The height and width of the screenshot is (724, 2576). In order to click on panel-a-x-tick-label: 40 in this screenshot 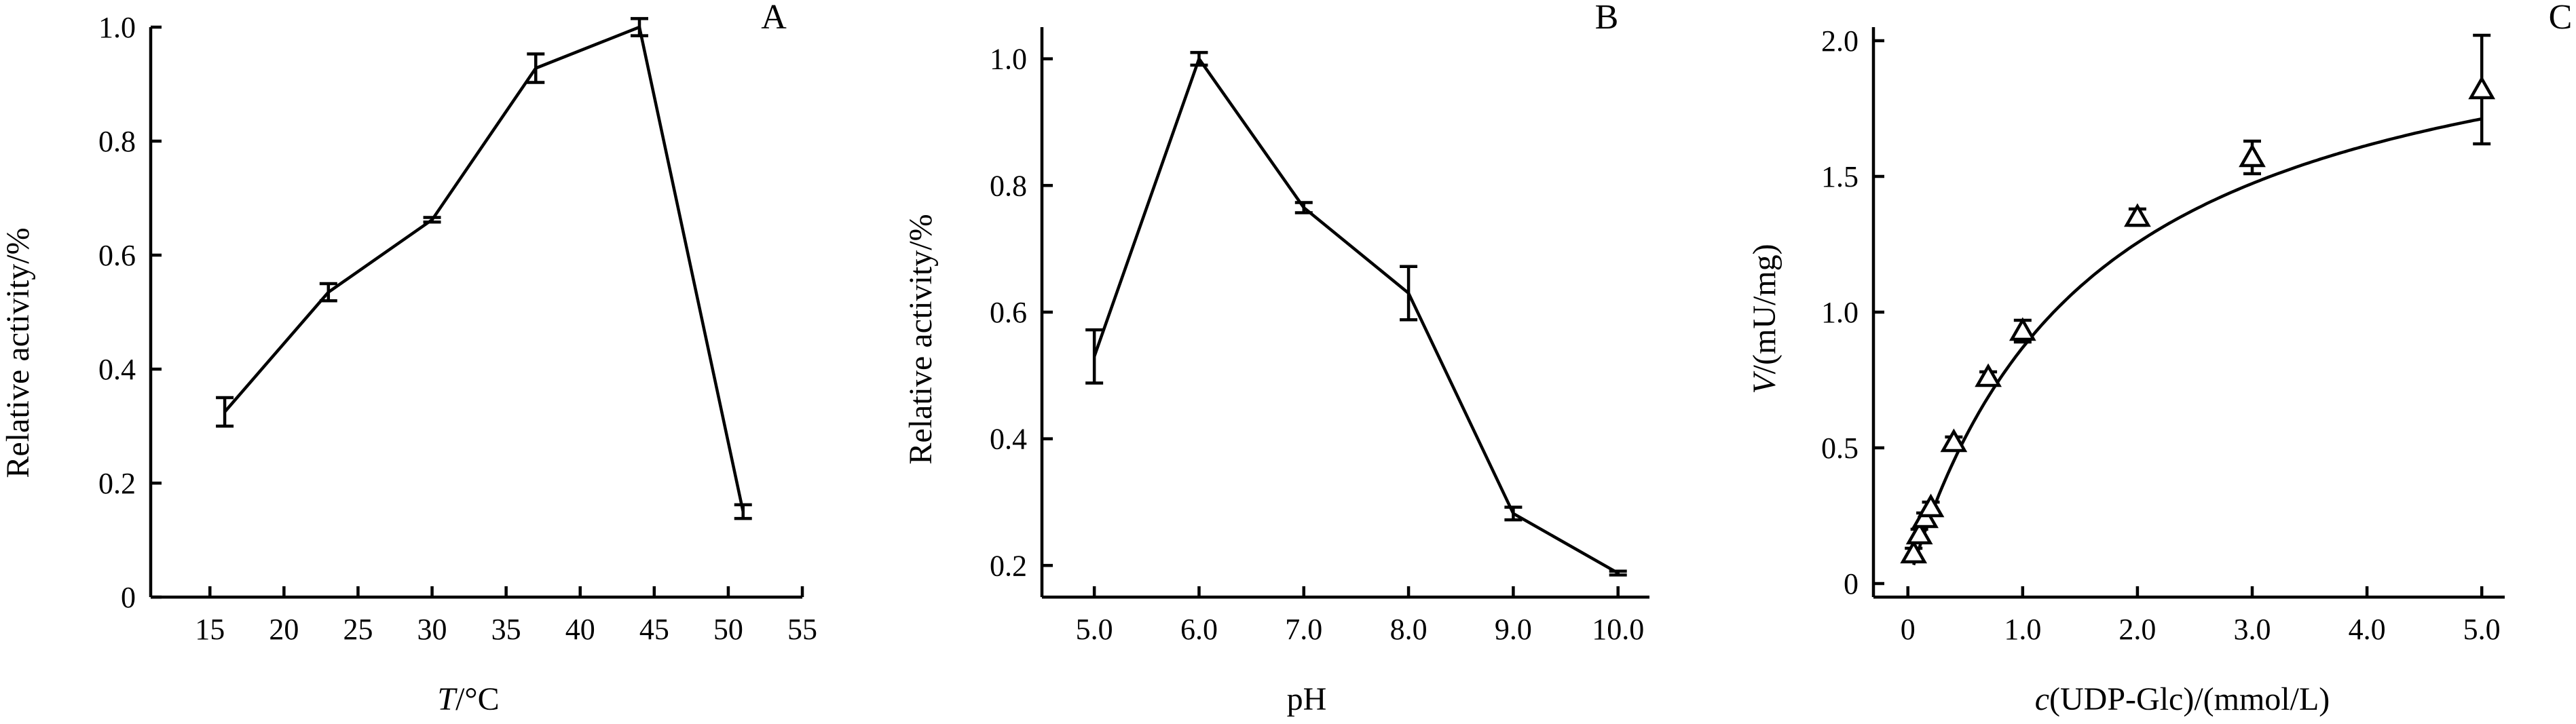, I will do `click(580, 630)`.